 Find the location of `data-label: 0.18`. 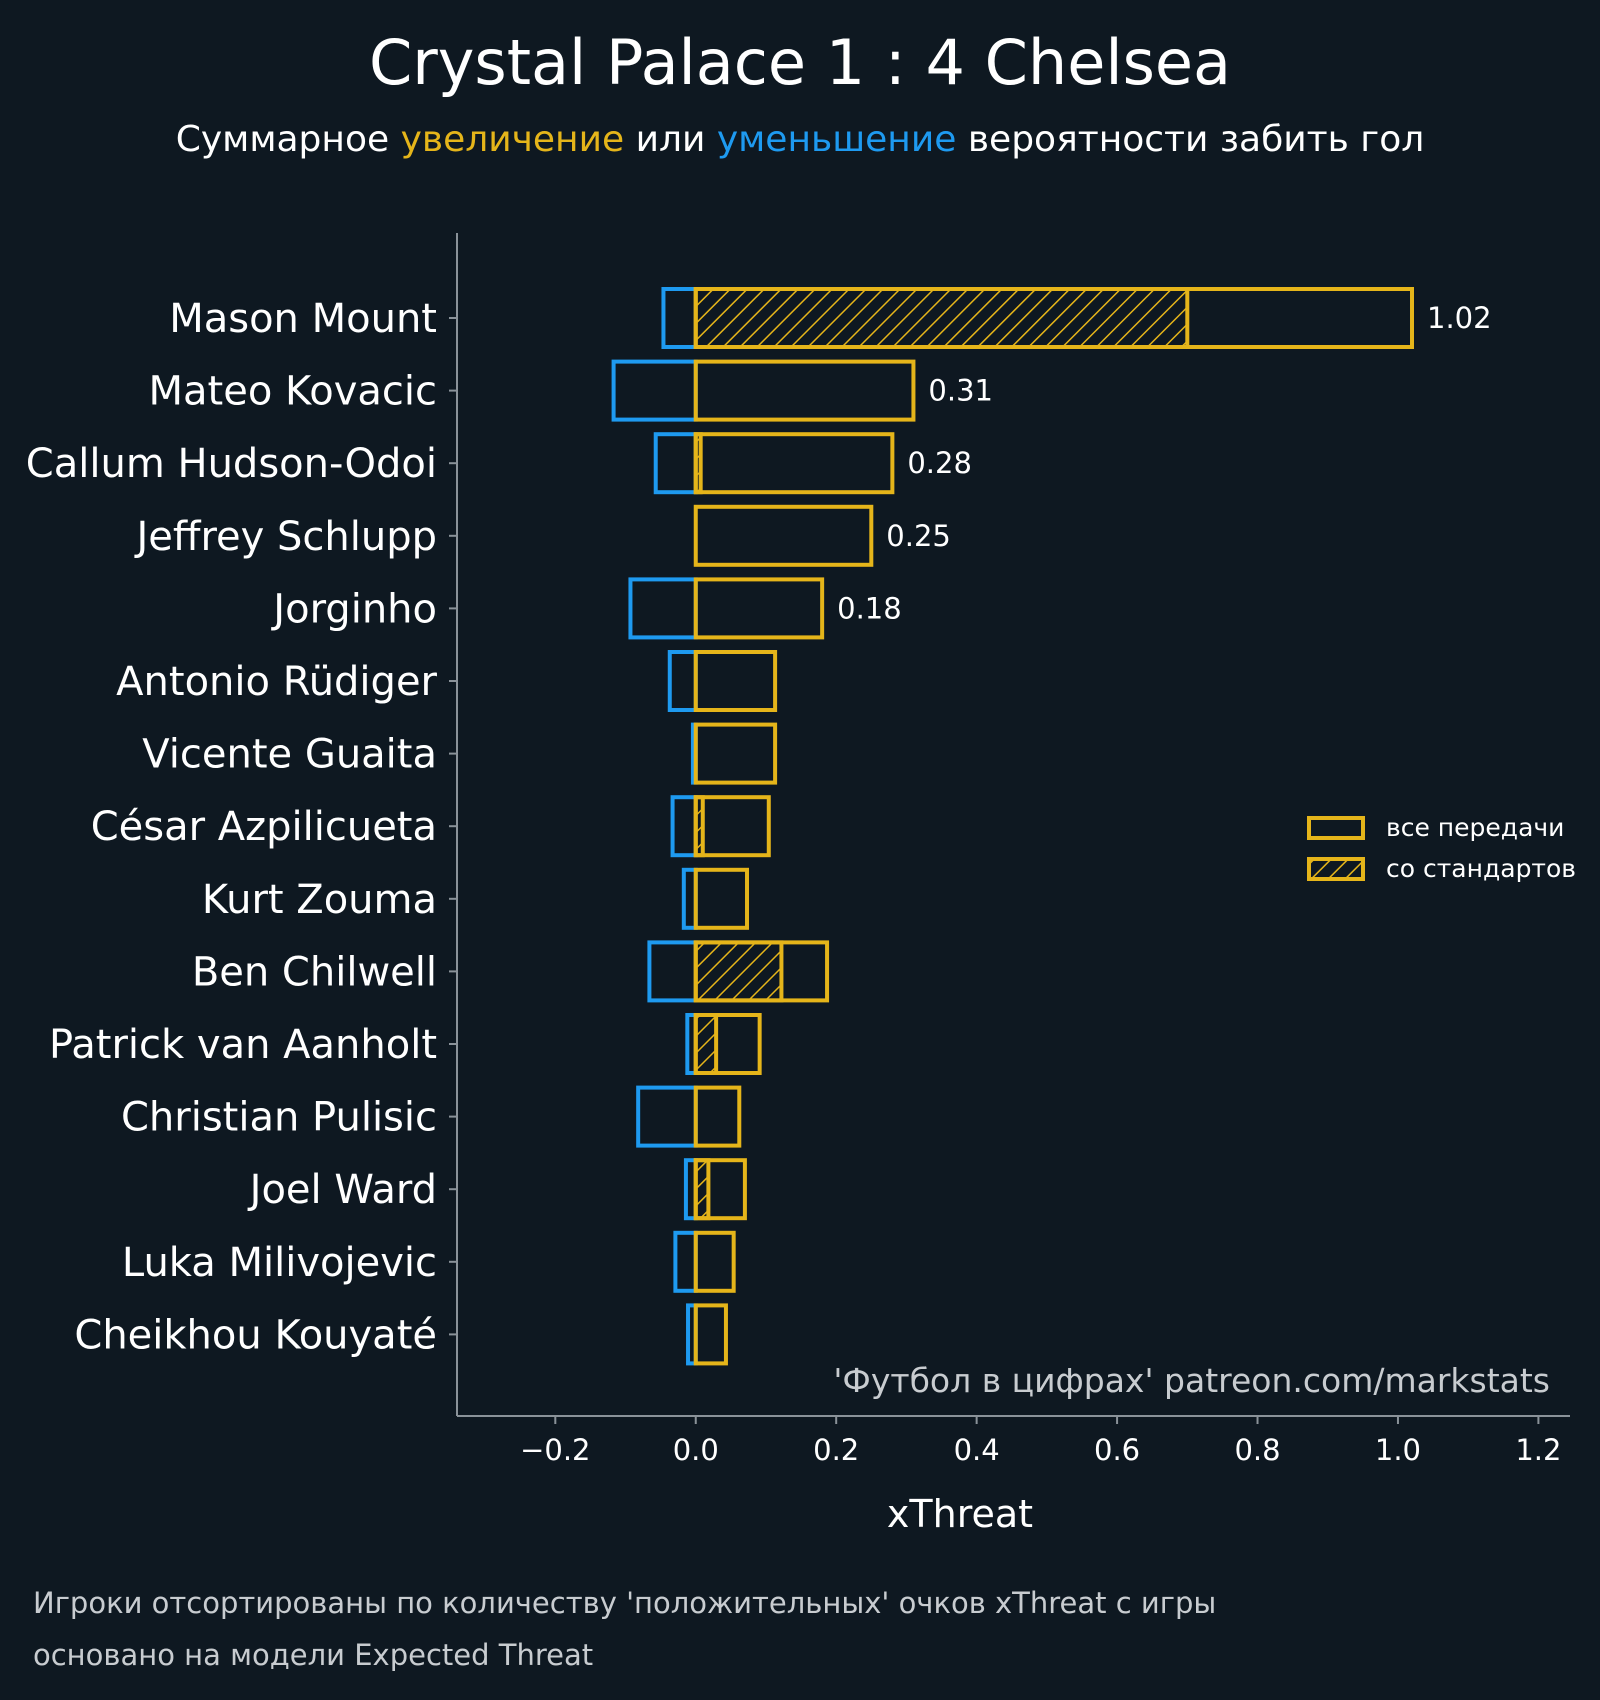

data-label: 0.18 is located at coordinates (869, 608).